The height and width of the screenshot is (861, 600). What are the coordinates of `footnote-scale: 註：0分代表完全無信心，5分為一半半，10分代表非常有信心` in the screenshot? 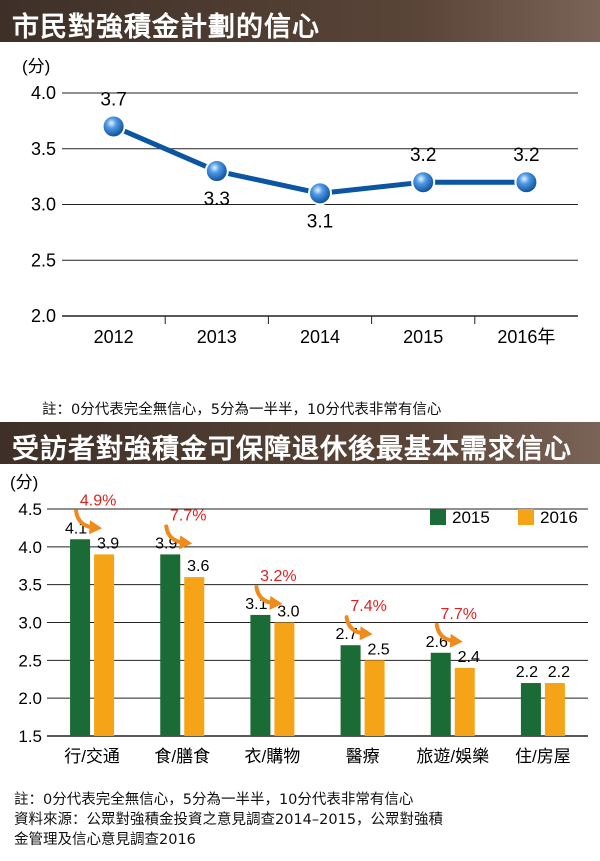 It's located at (214, 800).